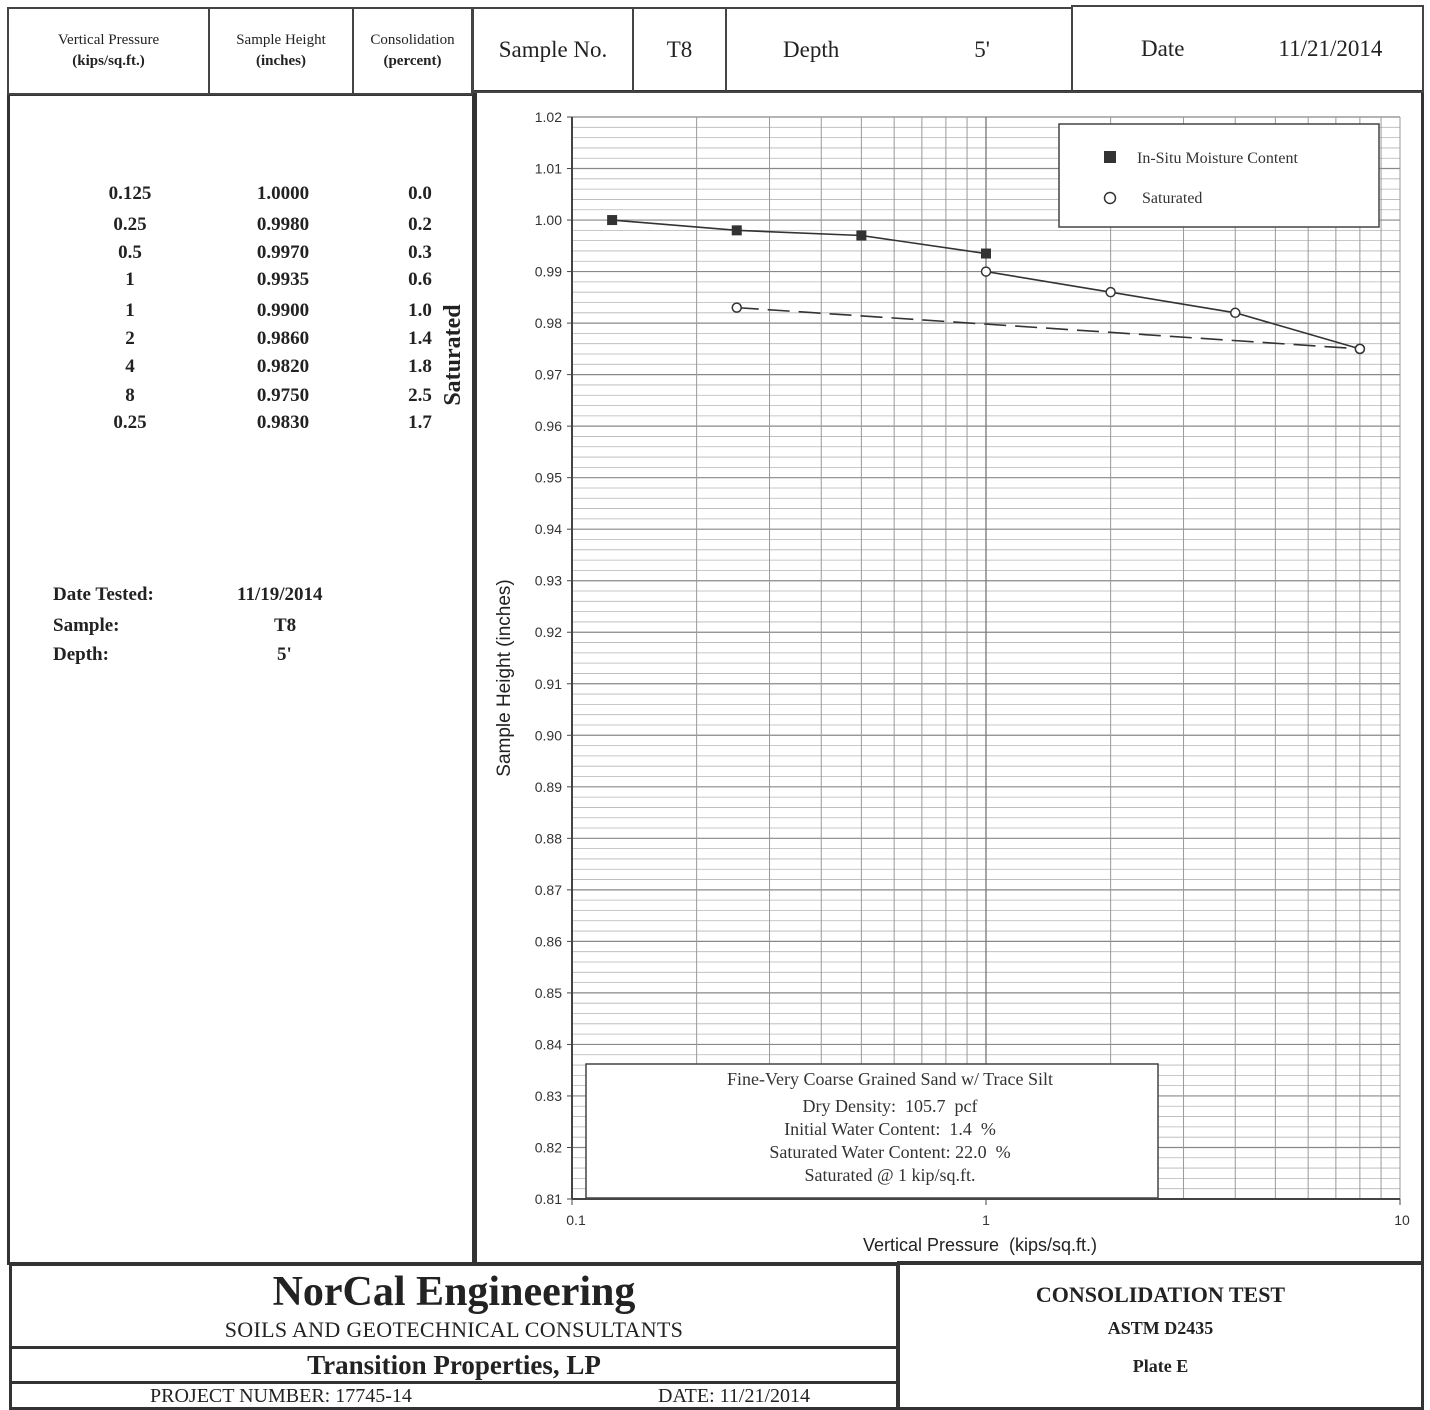 This screenshot has height=1410, width=1430. Describe the element at coordinates (1219, 175) in the screenshot. I see `legend-box` at that location.